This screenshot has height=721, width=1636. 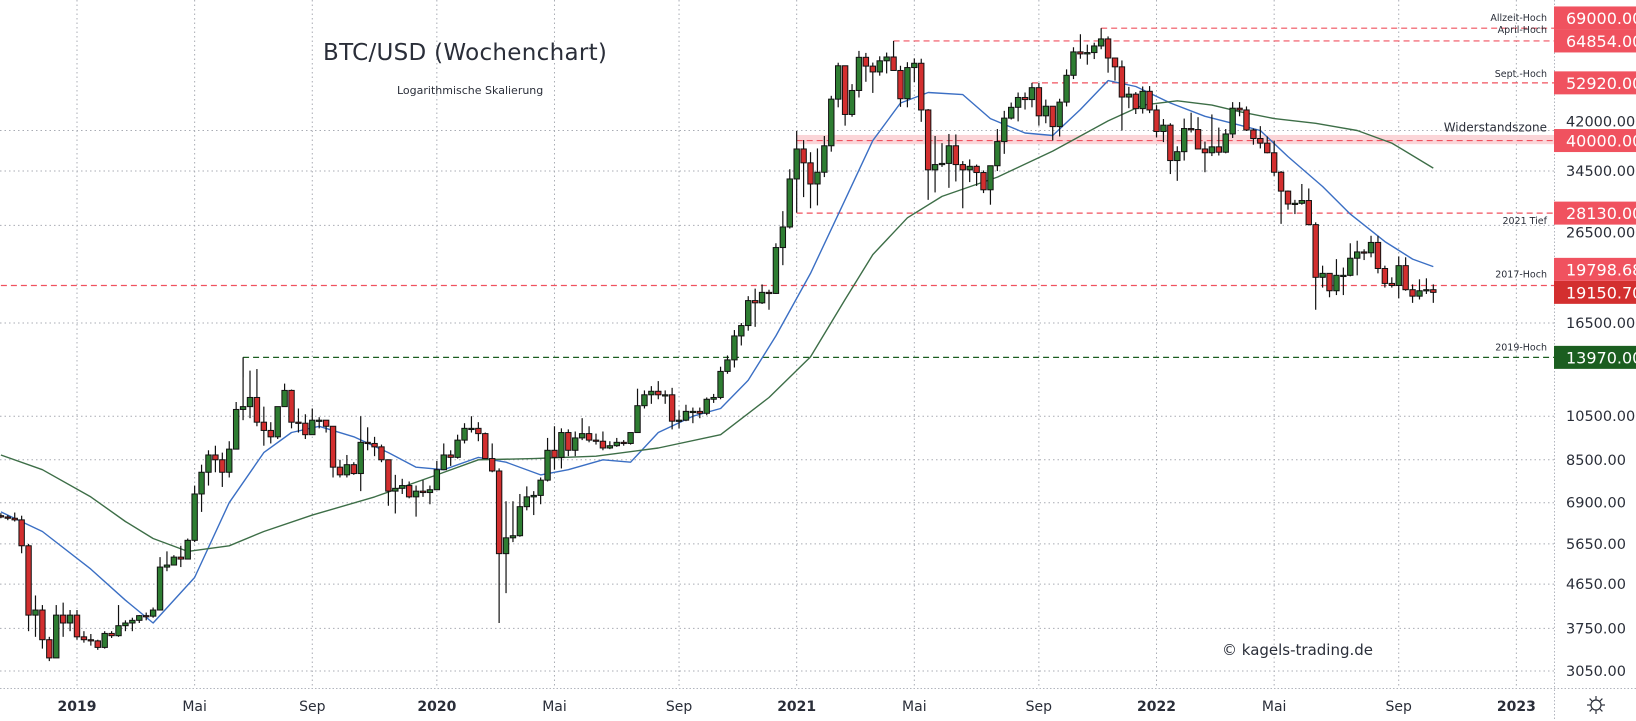 What do you see at coordinates (465, 53) in the screenshot?
I see `chart-title: BTC/USD (Wochenchart)` at bounding box center [465, 53].